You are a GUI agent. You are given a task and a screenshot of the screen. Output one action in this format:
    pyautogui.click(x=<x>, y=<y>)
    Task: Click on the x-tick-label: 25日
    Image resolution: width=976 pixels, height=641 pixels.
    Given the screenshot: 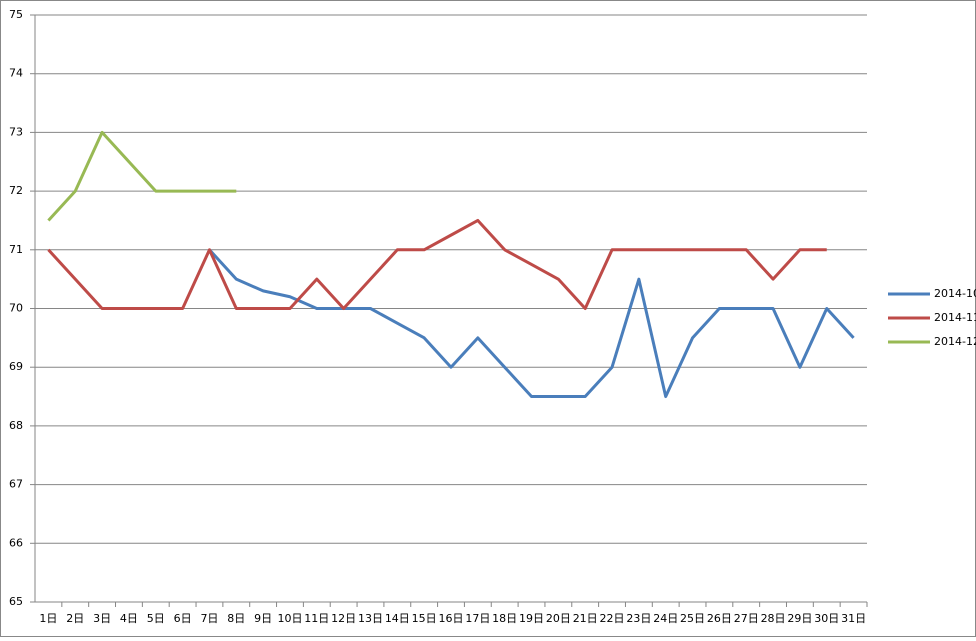 What is the action you would take?
    pyautogui.click(x=692, y=618)
    